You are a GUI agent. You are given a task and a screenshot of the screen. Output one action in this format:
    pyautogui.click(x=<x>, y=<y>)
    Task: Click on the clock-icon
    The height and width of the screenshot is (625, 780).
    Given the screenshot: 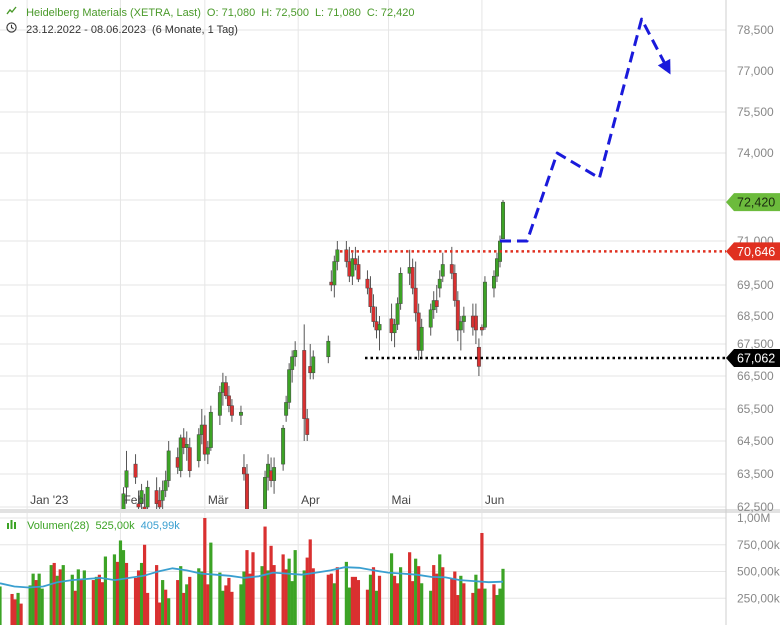 What is the action you would take?
    pyautogui.click(x=13, y=29)
    